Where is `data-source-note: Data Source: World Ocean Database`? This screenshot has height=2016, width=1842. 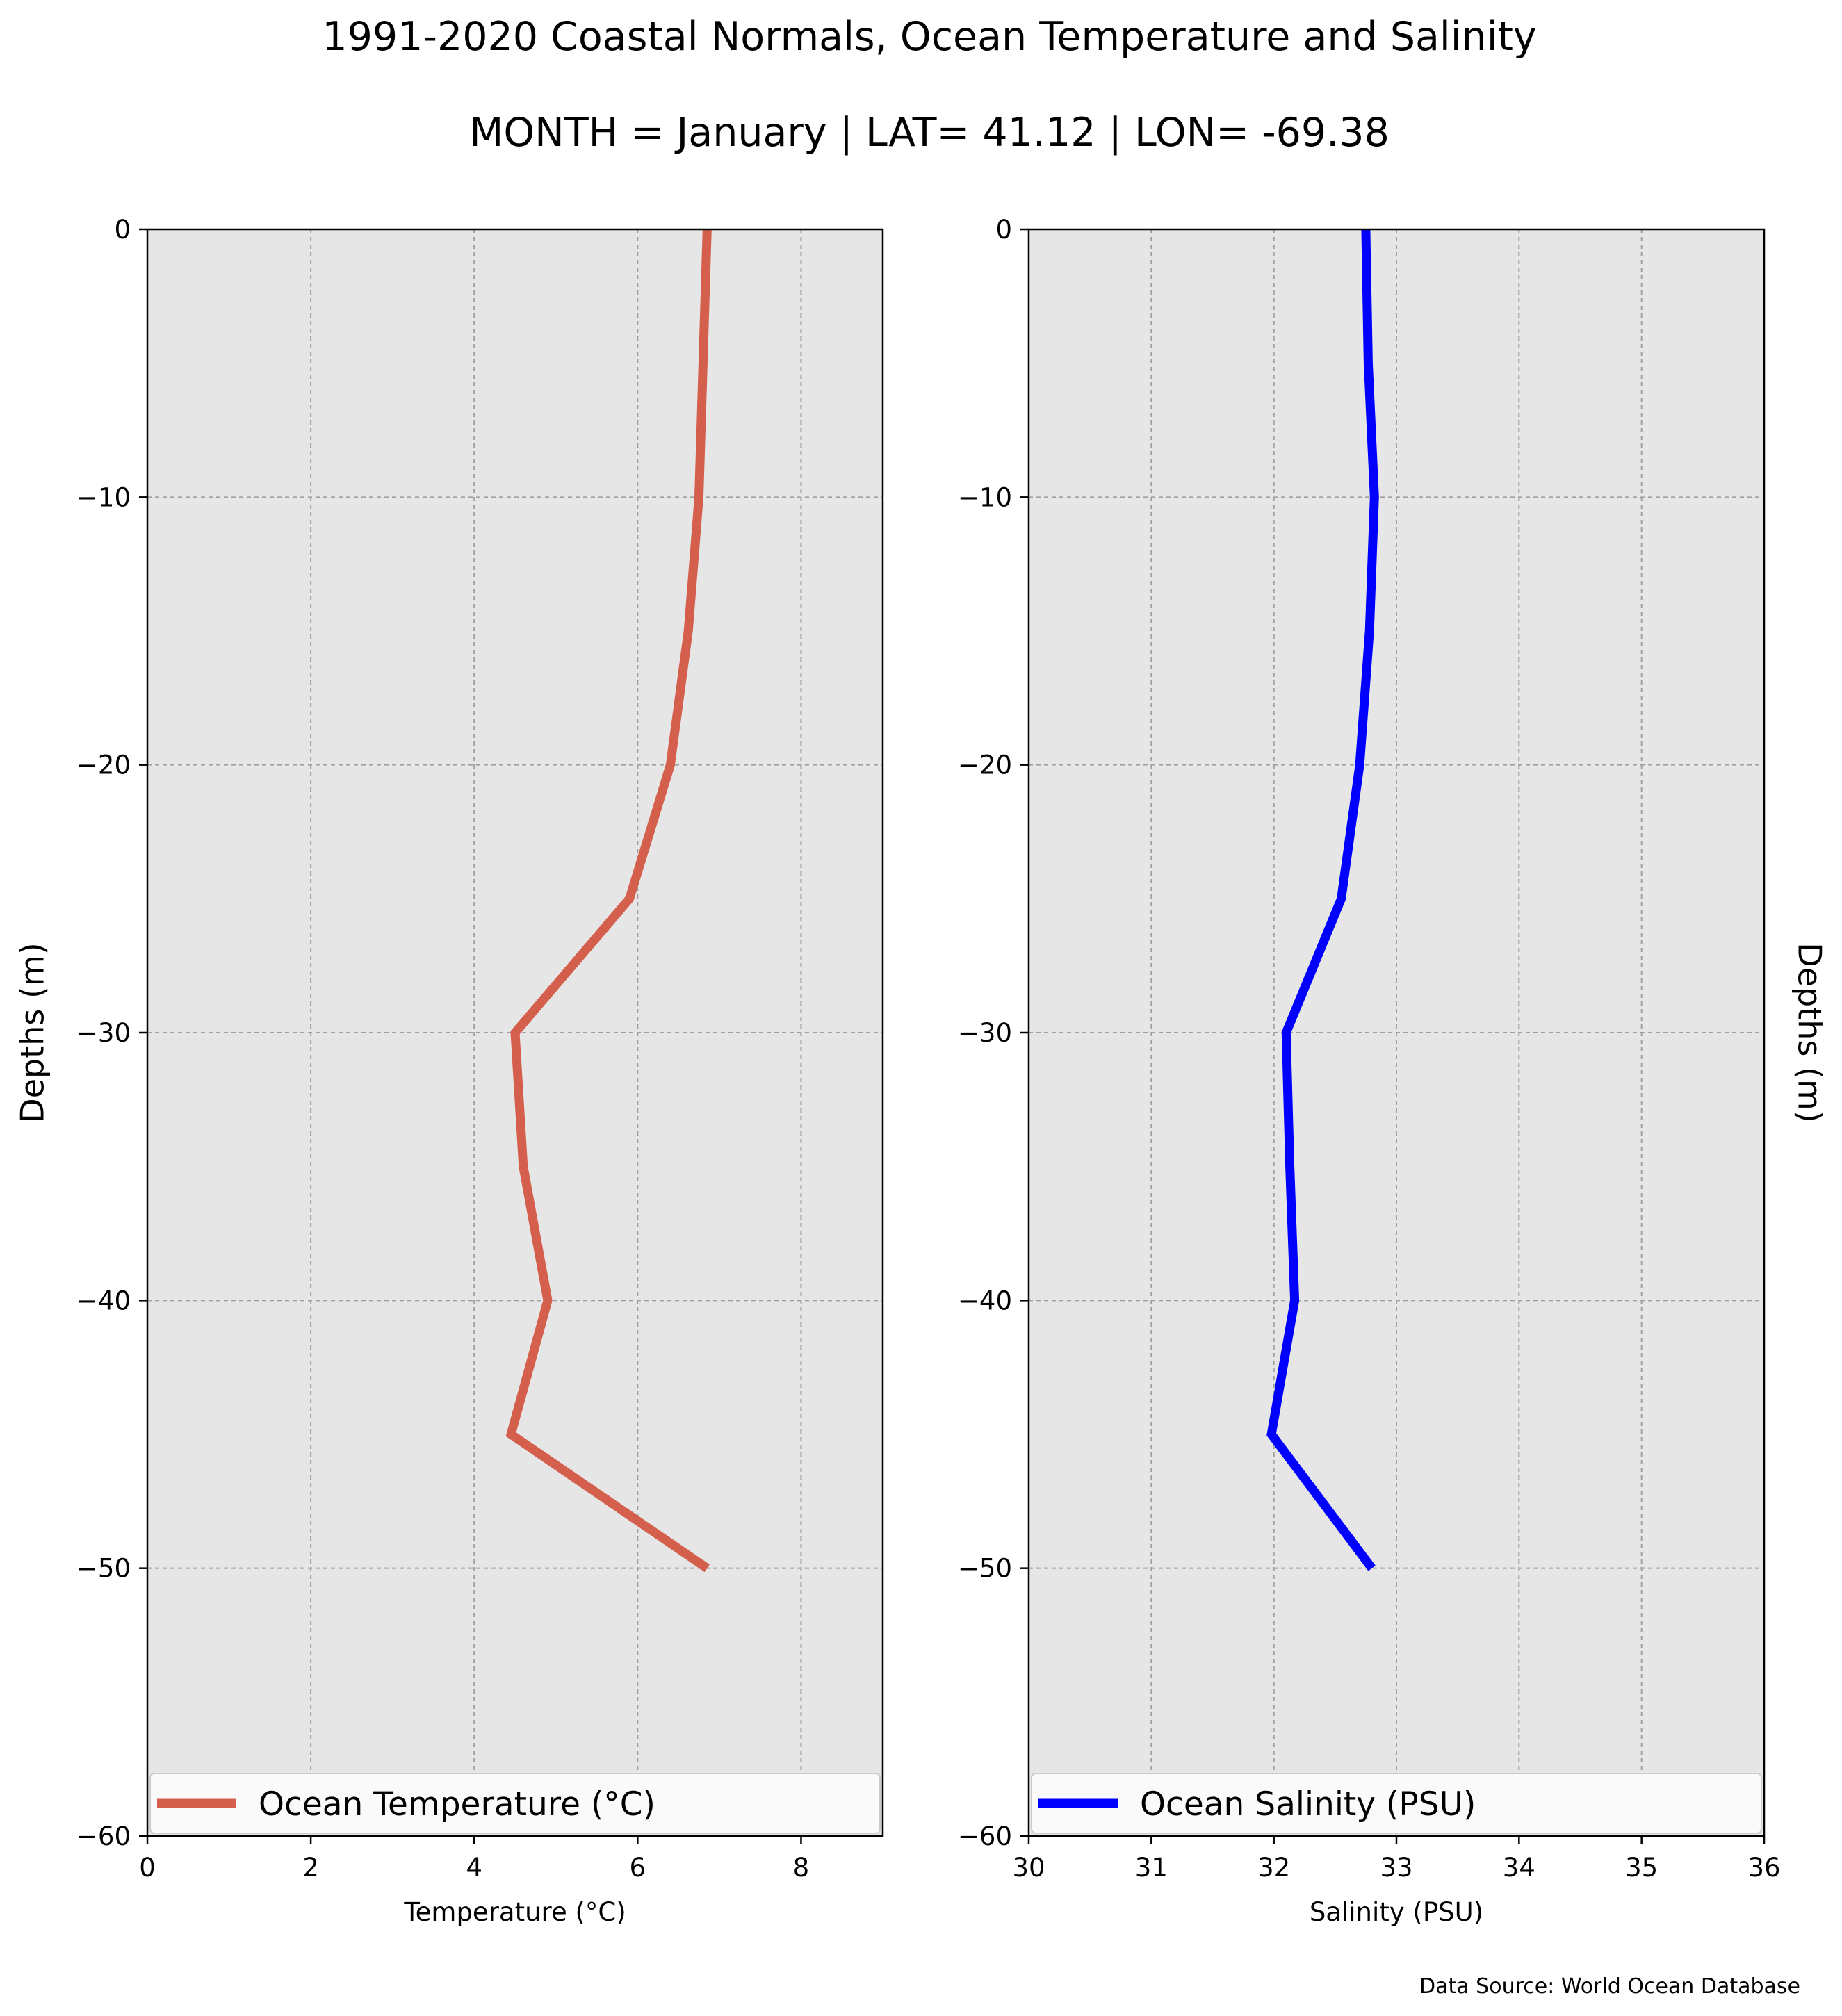
data-source-note: Data Source: World Ocean Database is located at coordinates (1609, 1987).